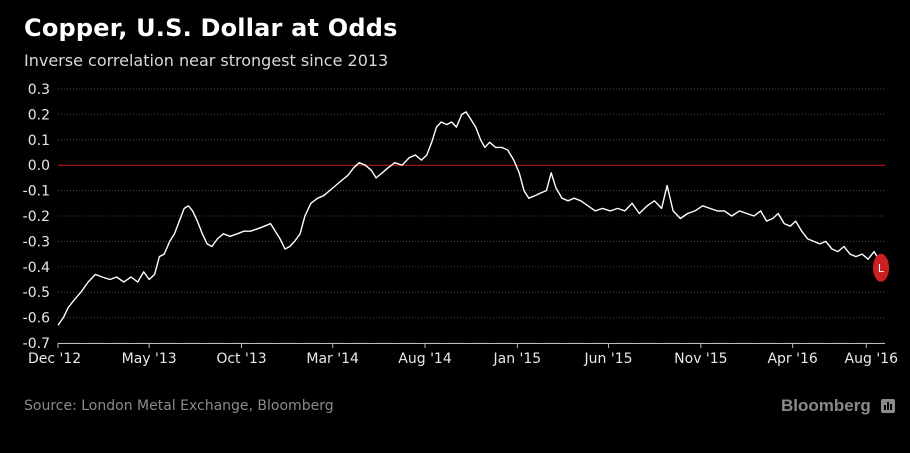  I want to click on y-tick-label: 0.0, so click(39, 166).